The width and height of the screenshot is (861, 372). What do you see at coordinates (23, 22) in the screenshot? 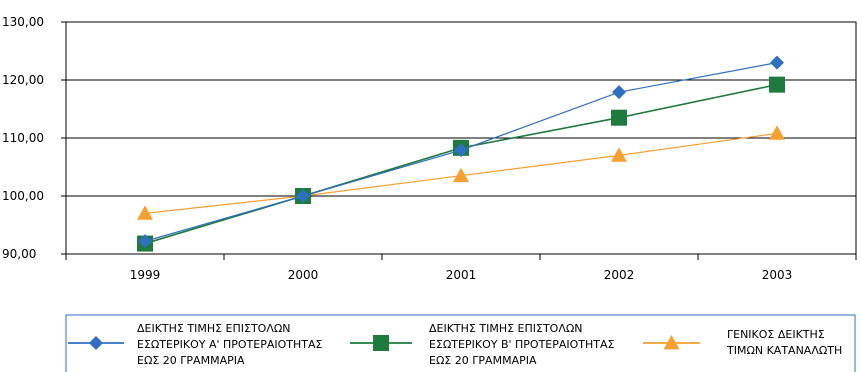
I see `y-tick-label: 130,00` at bounding box center [23, 22].